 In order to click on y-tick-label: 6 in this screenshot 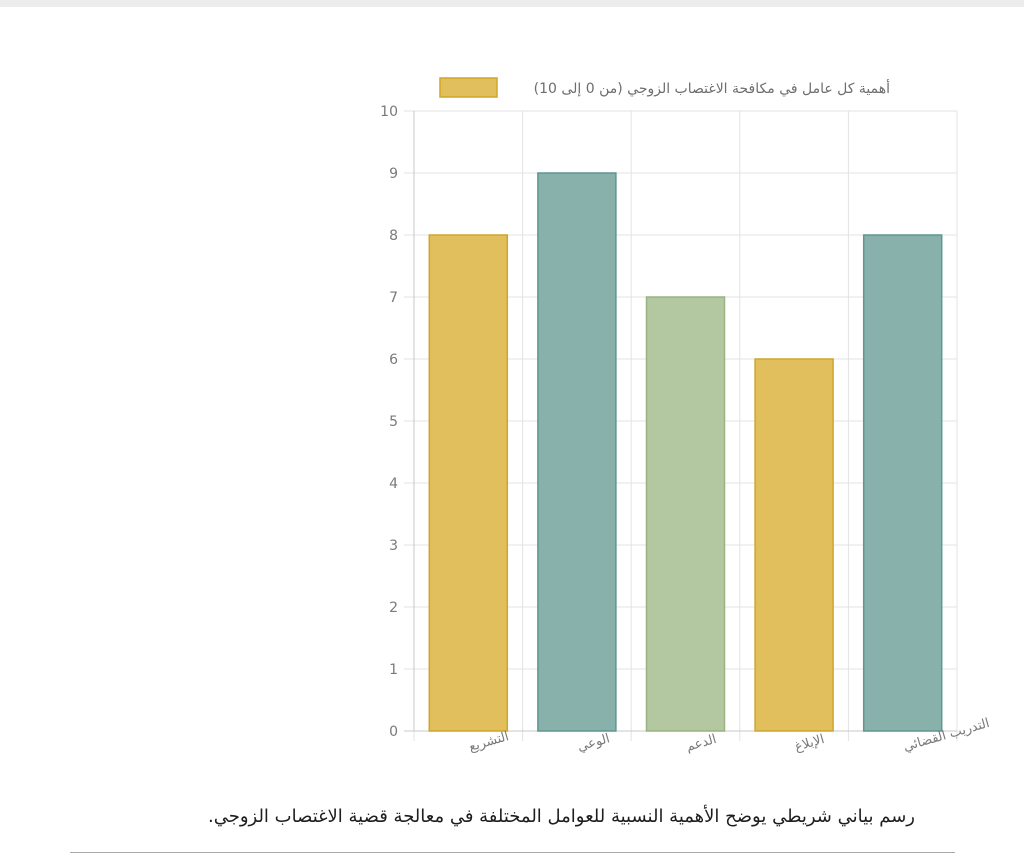, I will do `click(393, 360)`.